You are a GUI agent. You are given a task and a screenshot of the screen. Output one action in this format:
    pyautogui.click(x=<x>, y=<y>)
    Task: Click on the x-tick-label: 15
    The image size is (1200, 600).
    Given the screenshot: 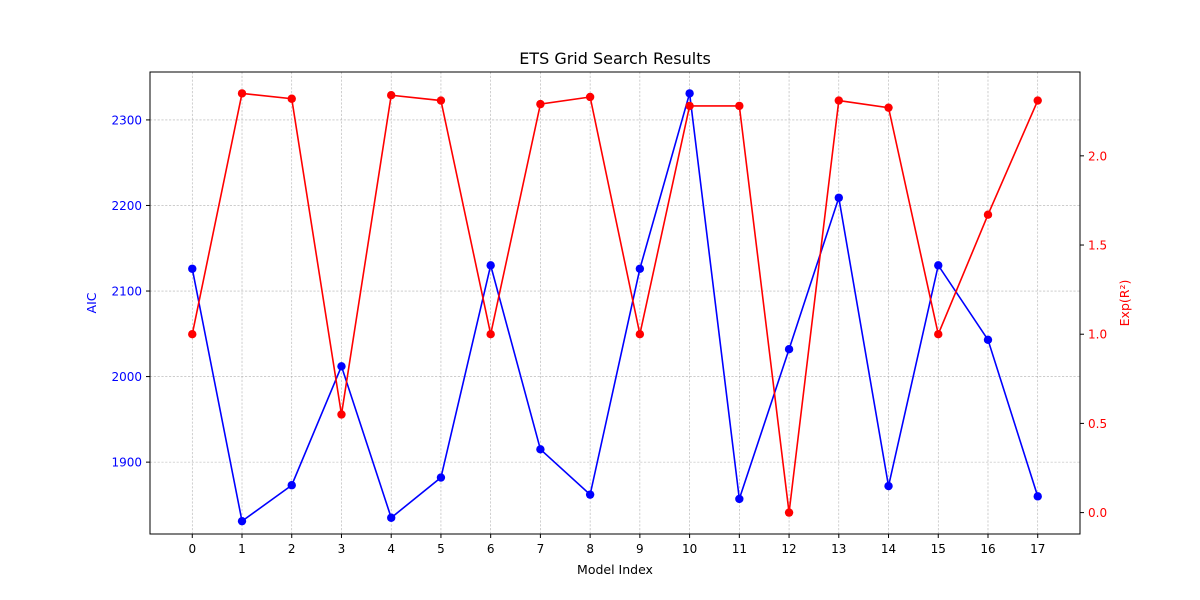 What is the action you would take?
    pyautogui.click(x=938, y=549)
    